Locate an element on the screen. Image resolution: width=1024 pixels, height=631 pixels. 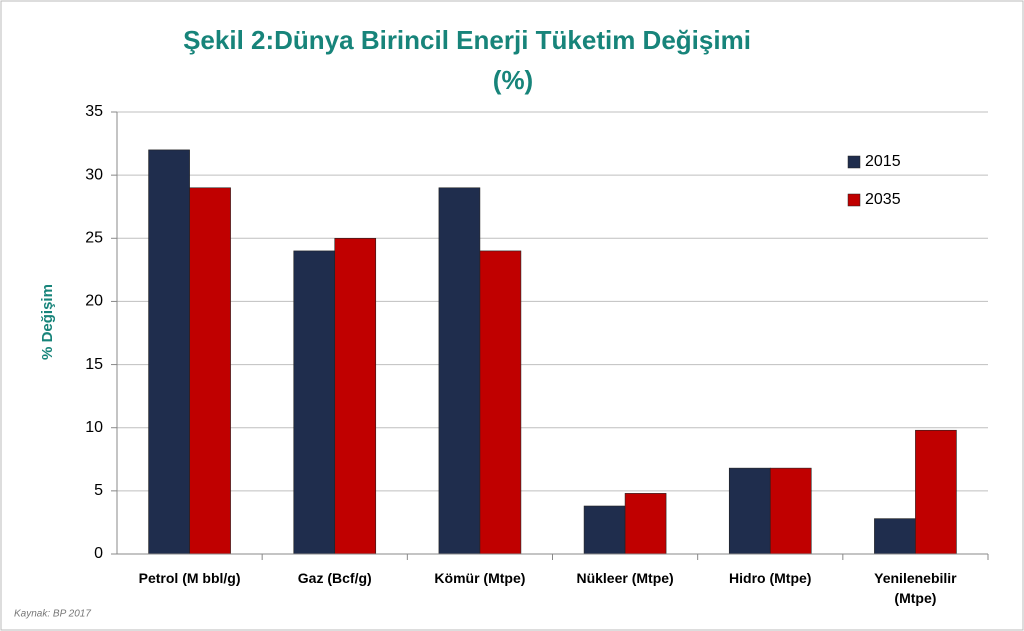
y-tick-label: 30 is located at coordinates (94, 174).